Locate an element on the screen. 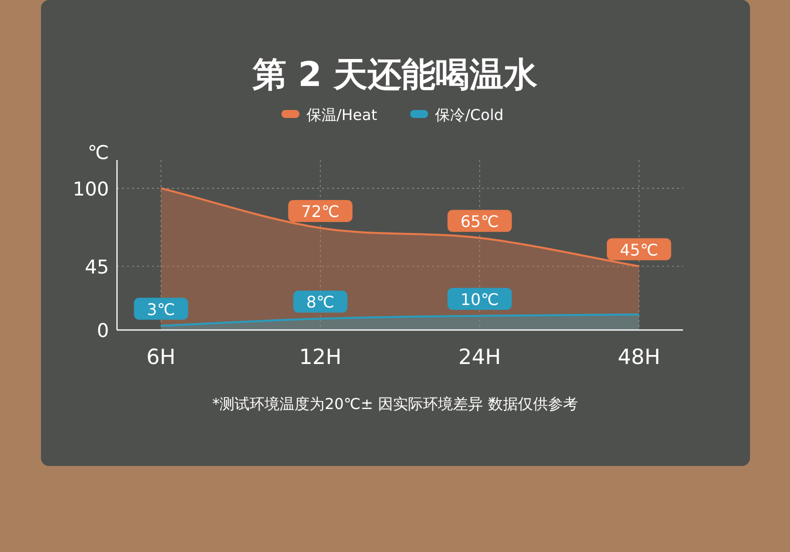 The image size is (790, 552). legend-label: 保冷/Cold is located at coordinates (469, 115).